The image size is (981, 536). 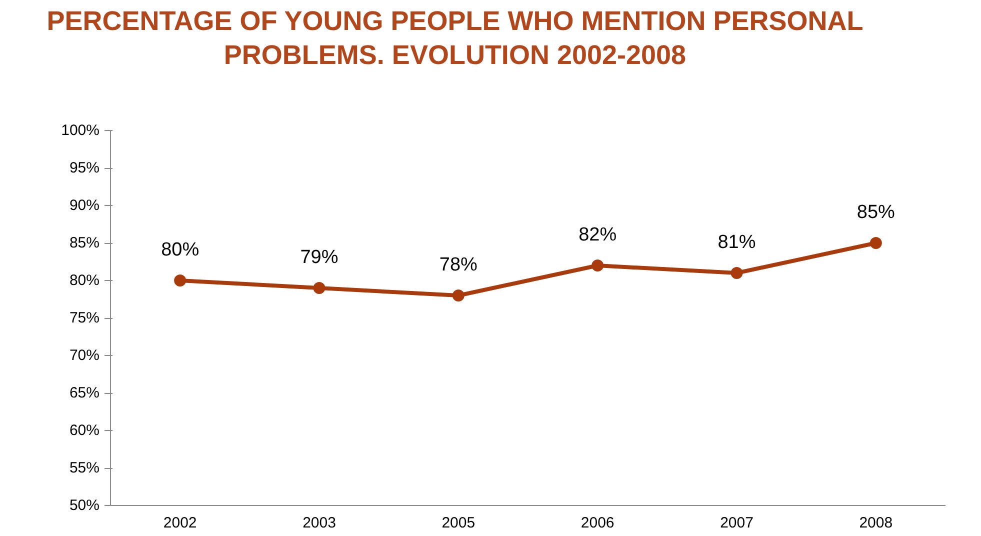 What do you see at coordinates (84, 243) in the screenshot?
I see `y-tick-label: 85%` at bounding box center [84, 243].